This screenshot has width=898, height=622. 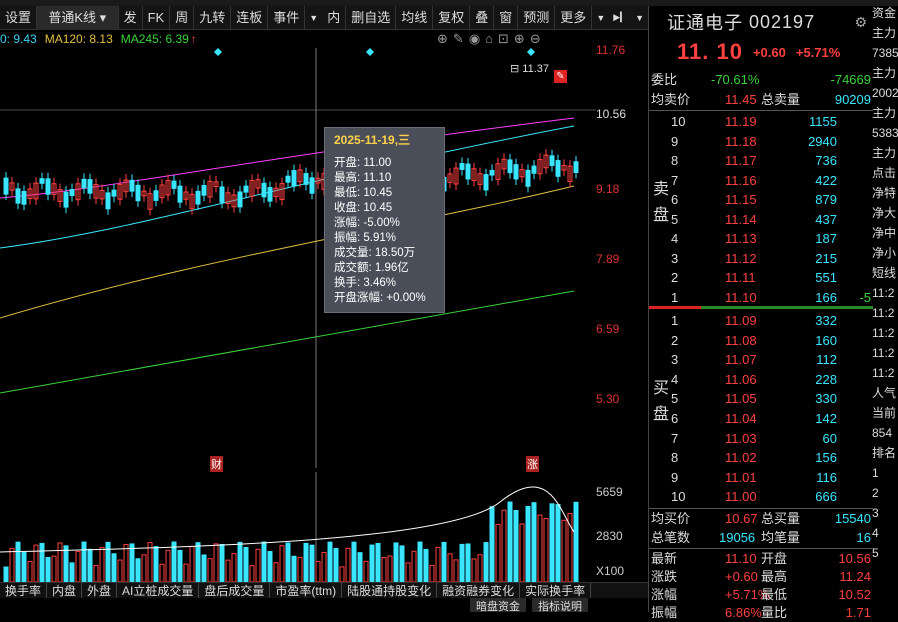 What do you see at coordinates (761, 359) in the screenshot?
I see `buy-level-row: 3 11.07 112` at bounding box center [761, 359].